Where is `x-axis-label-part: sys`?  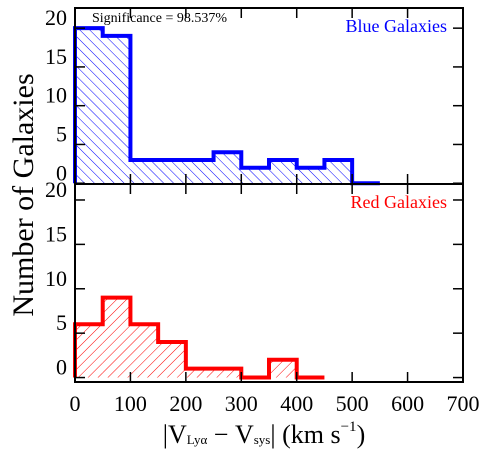 x-axis-label-part: sys is located at coordinates (262, 439).